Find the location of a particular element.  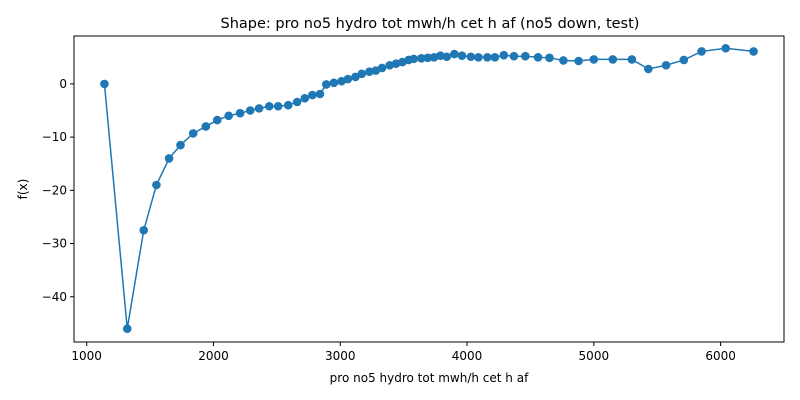

x-tick-label: 3000 is located at coordinates (340, 356).